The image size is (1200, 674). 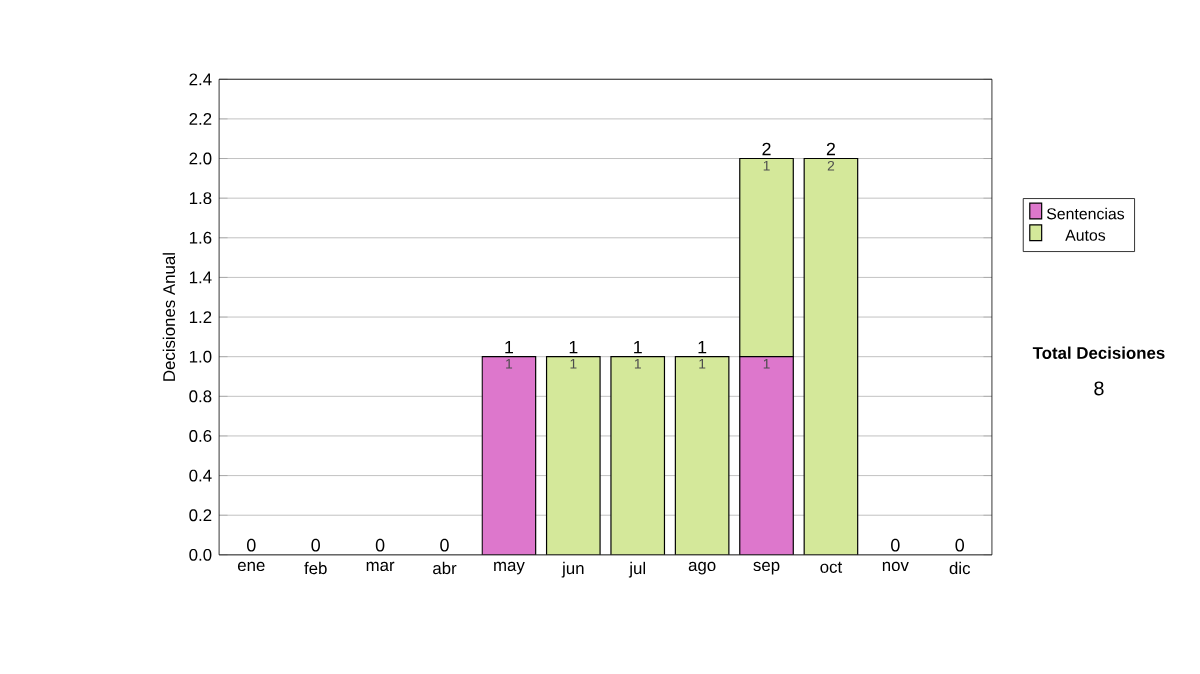 What do you see at coordinates (200, 555) in the screenshot?
I see `y-tick-label: 0.0` at bounding box center [200, 555].